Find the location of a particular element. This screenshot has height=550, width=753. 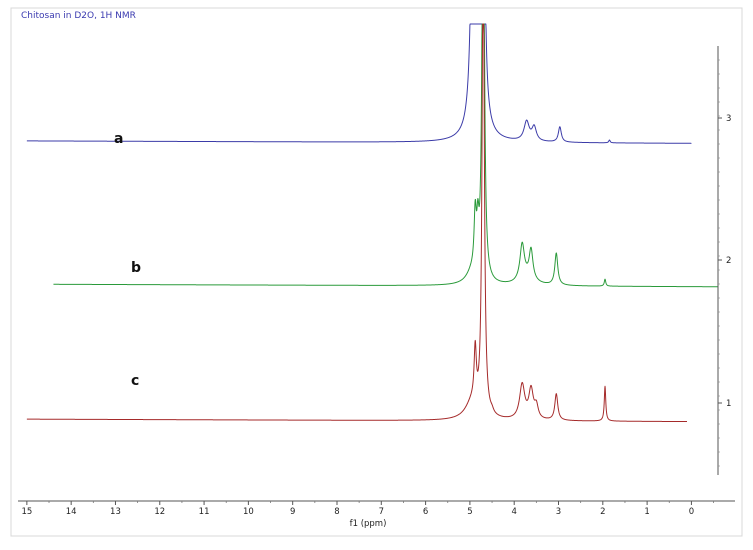

x-tick-label: 13 is located at coordinates (115, 512).